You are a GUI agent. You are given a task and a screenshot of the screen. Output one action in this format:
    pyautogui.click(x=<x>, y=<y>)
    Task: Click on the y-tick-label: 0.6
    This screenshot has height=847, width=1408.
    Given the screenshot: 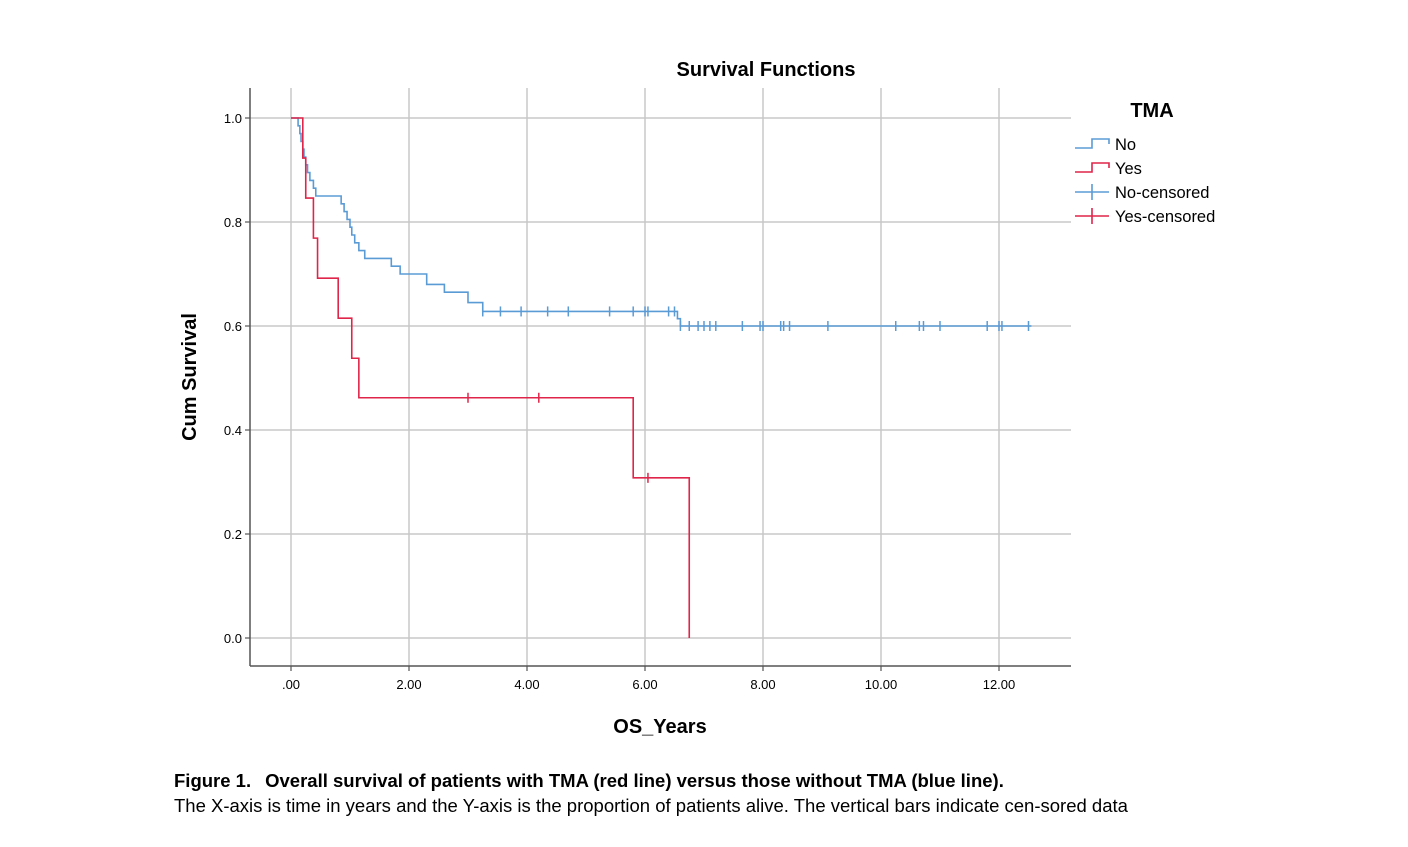 What is the action you would take?
    pyautogui.click(x=233, y=326)
    